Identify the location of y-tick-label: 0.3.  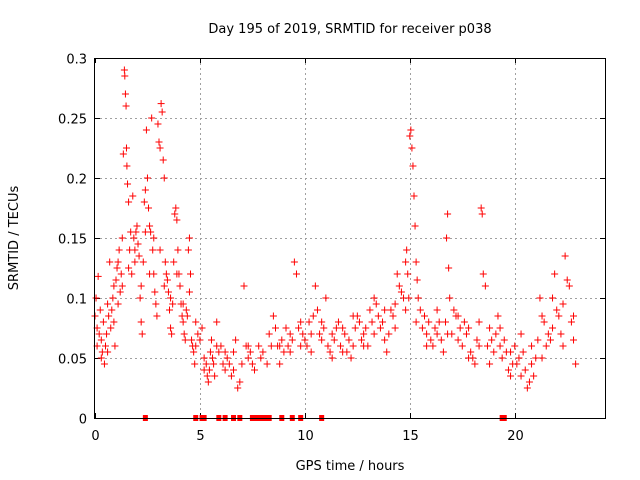
(76, 60).